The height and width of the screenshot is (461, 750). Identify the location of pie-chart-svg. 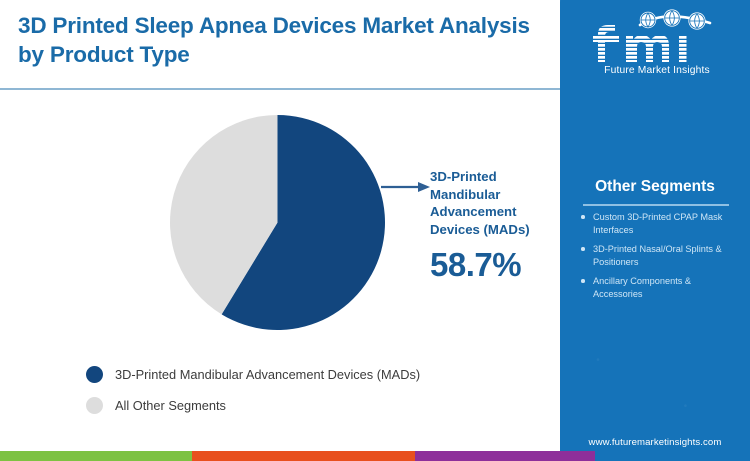
(277, 222).